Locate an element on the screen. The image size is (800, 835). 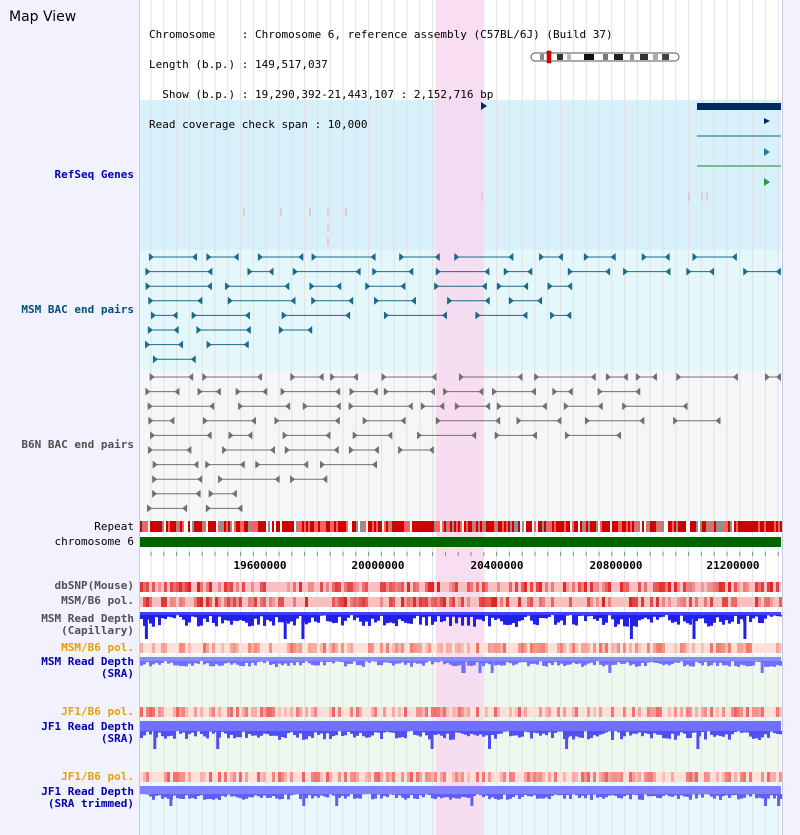
track-label-refseq: RefSeq Genes is located at coordinates (94, 174).